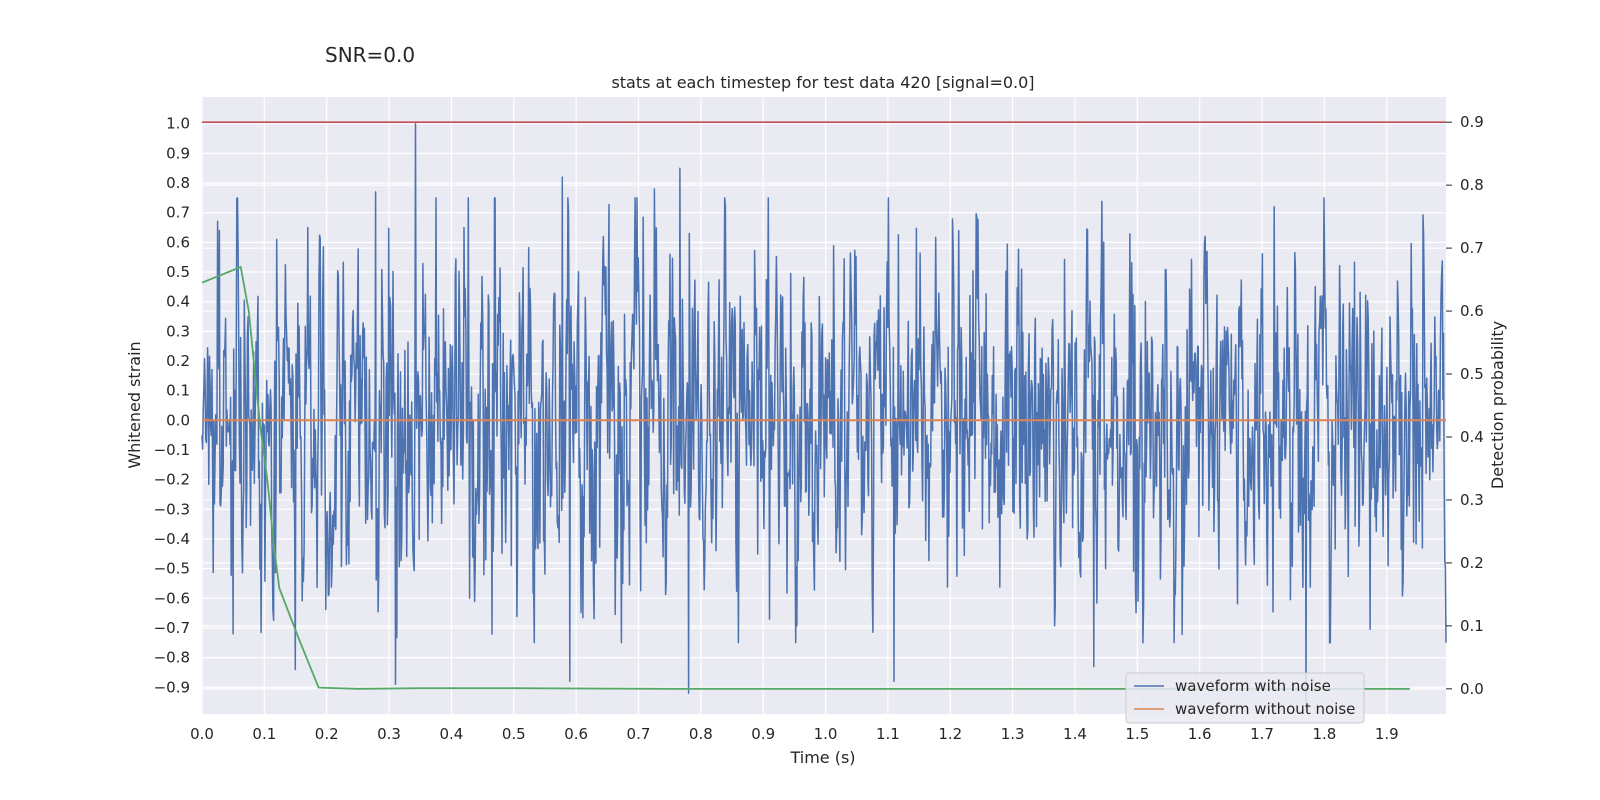 This screenshot has width=1600, height=800. I want to click on y-axis-label-right: Detection probability, so click(1497, 405).